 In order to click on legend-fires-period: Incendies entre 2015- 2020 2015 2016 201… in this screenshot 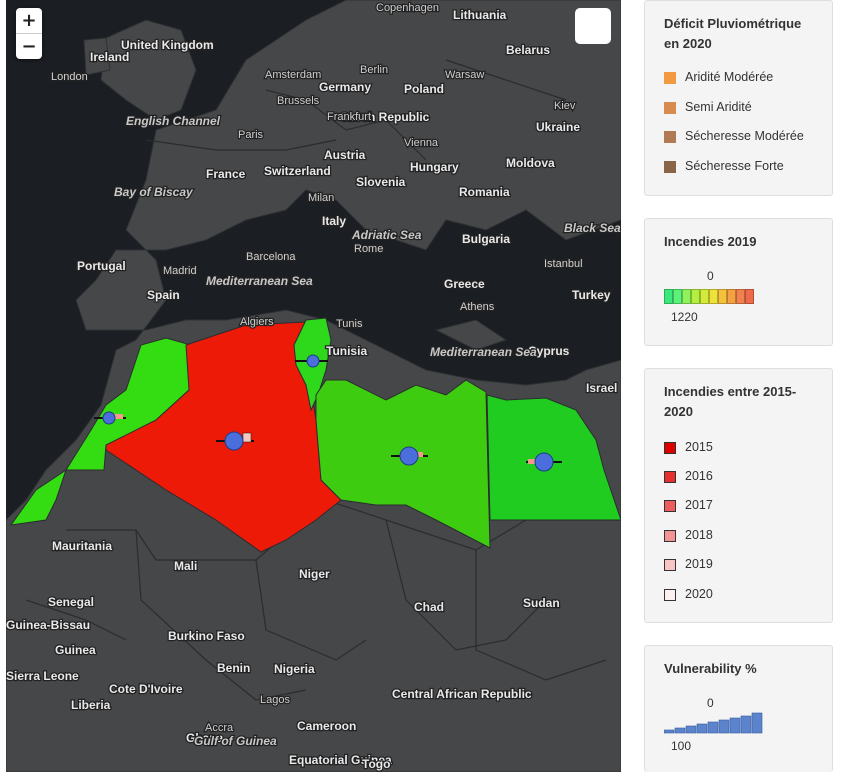, I will do `click(738, 495)`.